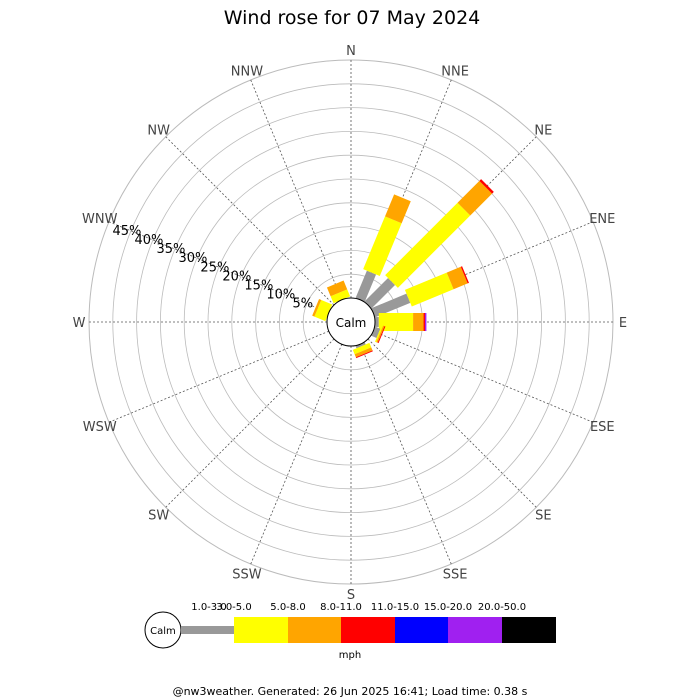  Describe the element at coordinates (352, 18) in the screenshot. I see `chart-title: Wind rose for 07 May 2024` at that location.